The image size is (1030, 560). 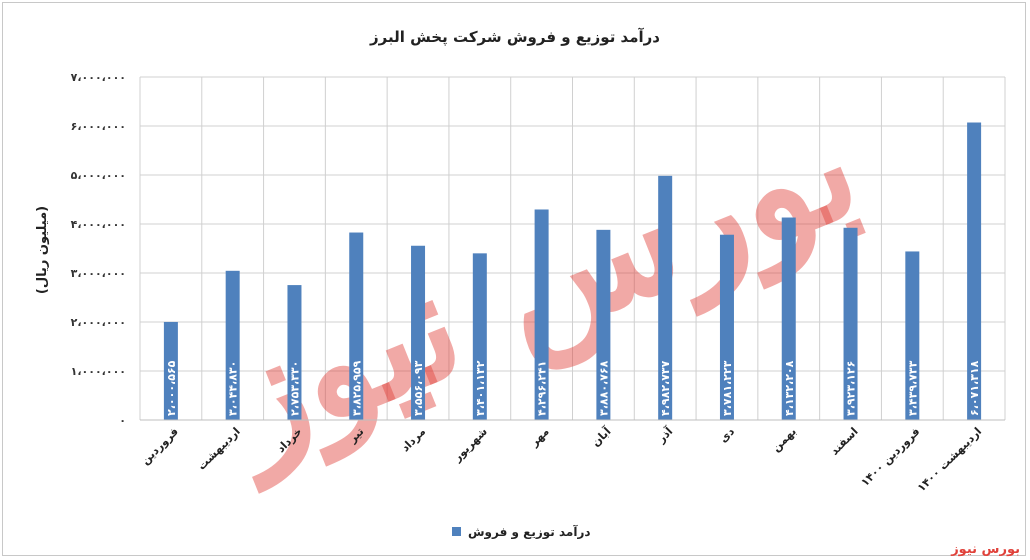 I want to click on bar-data-label: ۳،۷۸۱،۲۲۳, so click(x=727, y=388).